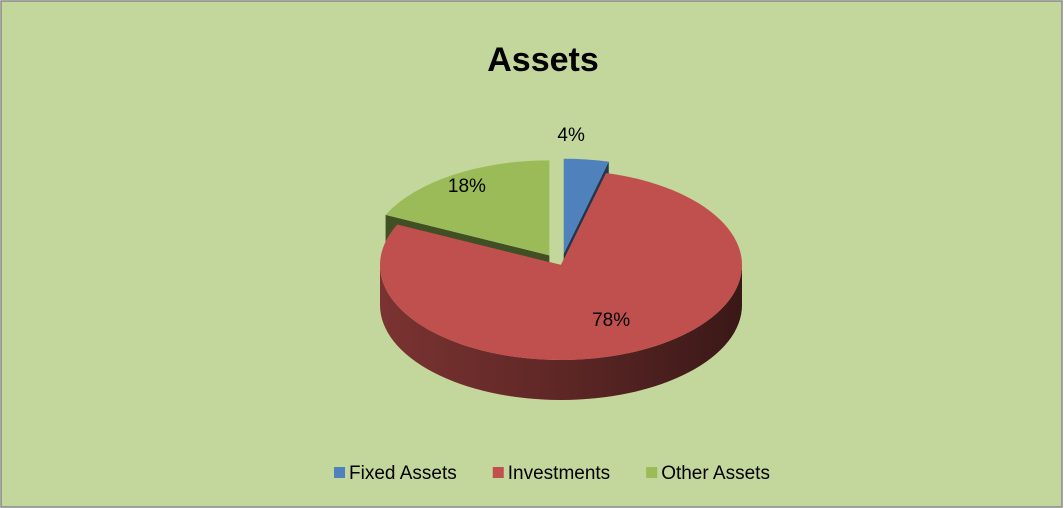 The image size is (1064, 508). What do you see at coordinates (559, 473) in the screenshot?
I see `legend-label: Investments` at bounding box center [559, 473].